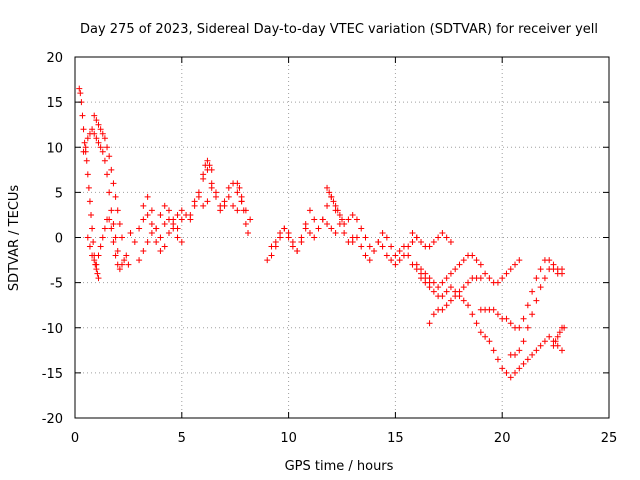 This screenshot has width=640, height=480. I want to click on series-branch-a, so click(448, 271).